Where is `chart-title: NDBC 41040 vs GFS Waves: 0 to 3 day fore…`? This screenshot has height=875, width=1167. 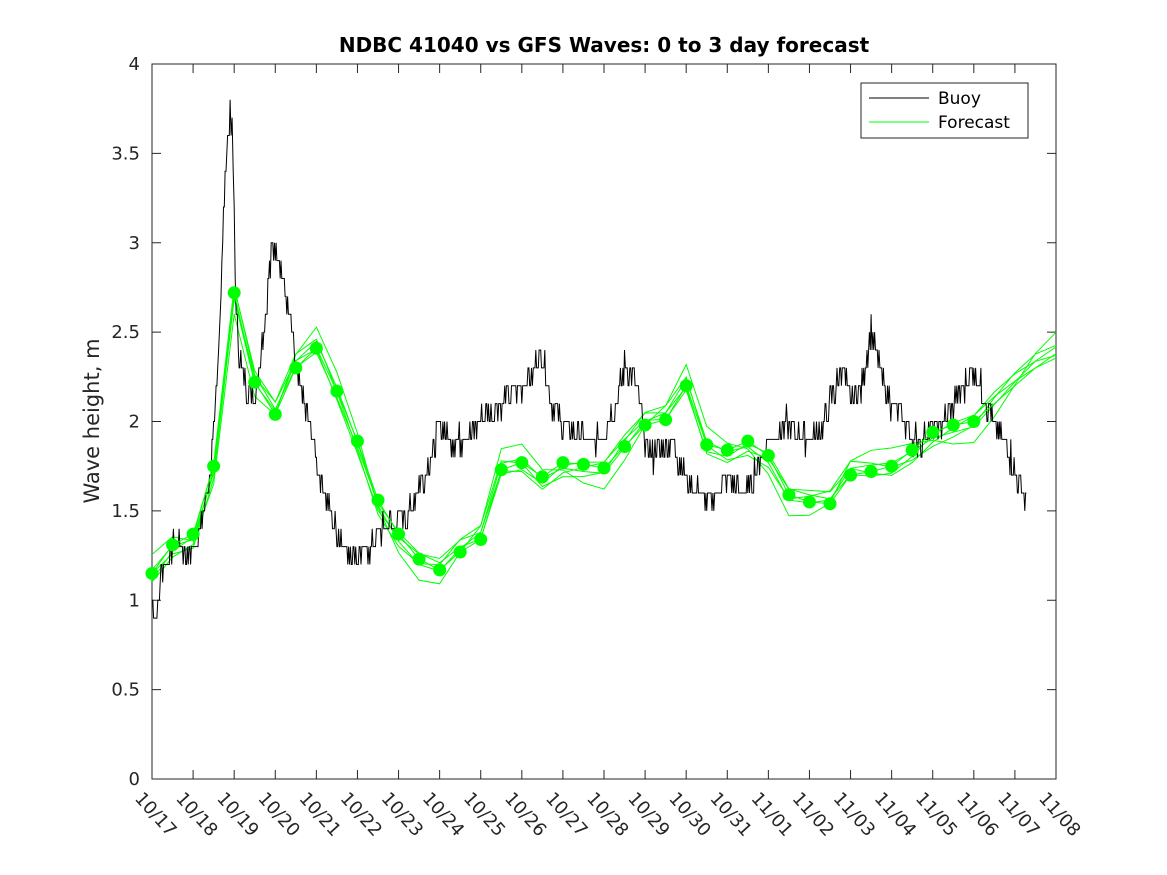 chart-title: NDBC 41040 vs GFS Waves: 0 to 3 day fore… is located at coordinates (604, 45).